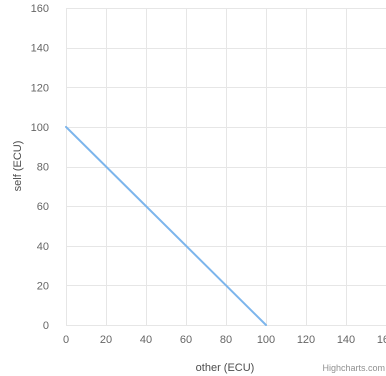  I want to click on y-tick-label: 20, so click(43, 286).